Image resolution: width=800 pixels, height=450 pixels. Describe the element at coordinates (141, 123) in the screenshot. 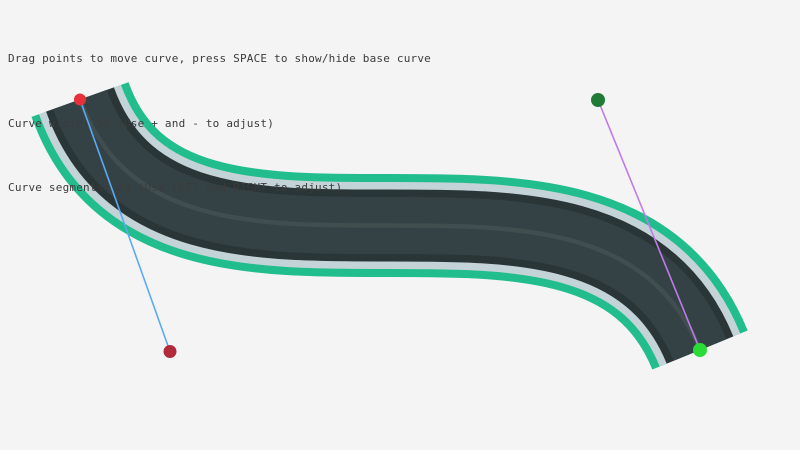

I see `instruction-curve-width: Curve width: 50 (Use + and - to adjust)` at that location.